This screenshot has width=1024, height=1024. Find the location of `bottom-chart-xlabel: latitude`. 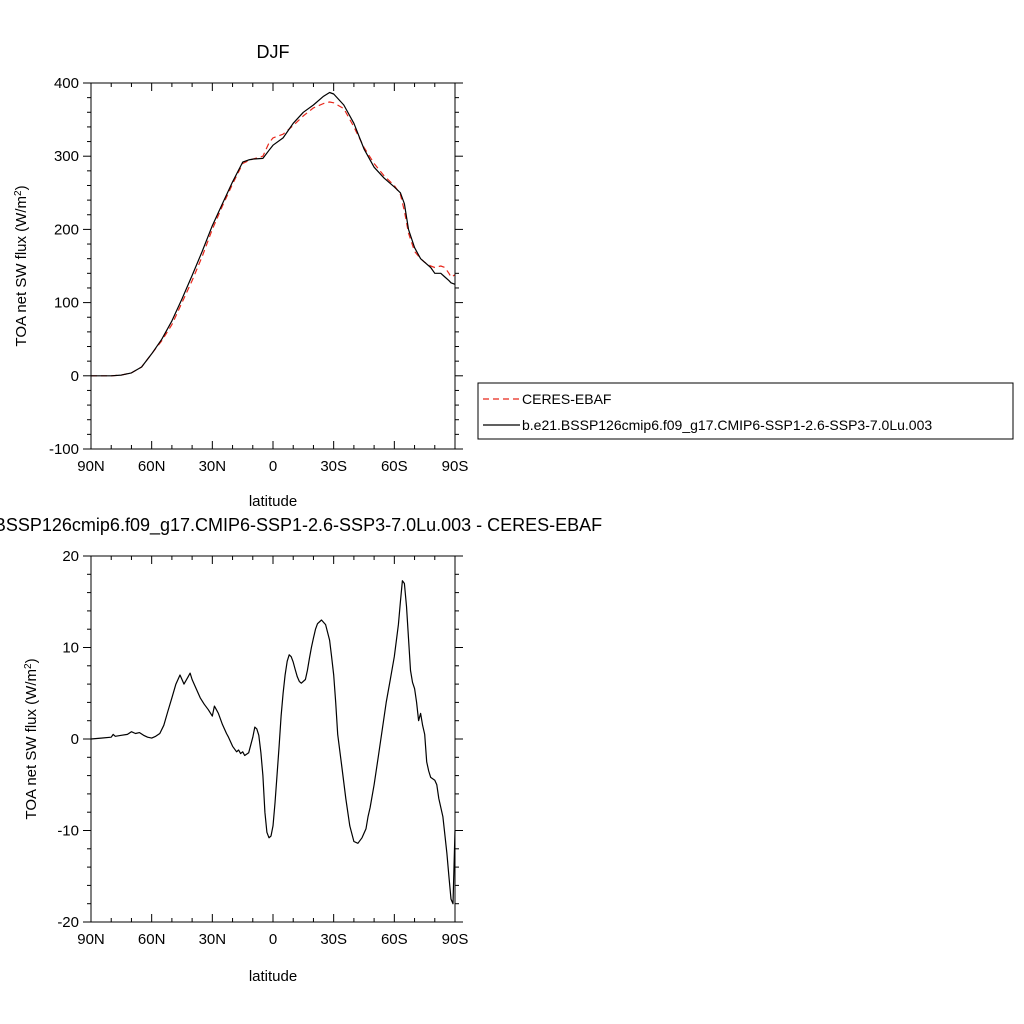

bottom-chart-xlabel: latitude is located at coordinates (273, 976).